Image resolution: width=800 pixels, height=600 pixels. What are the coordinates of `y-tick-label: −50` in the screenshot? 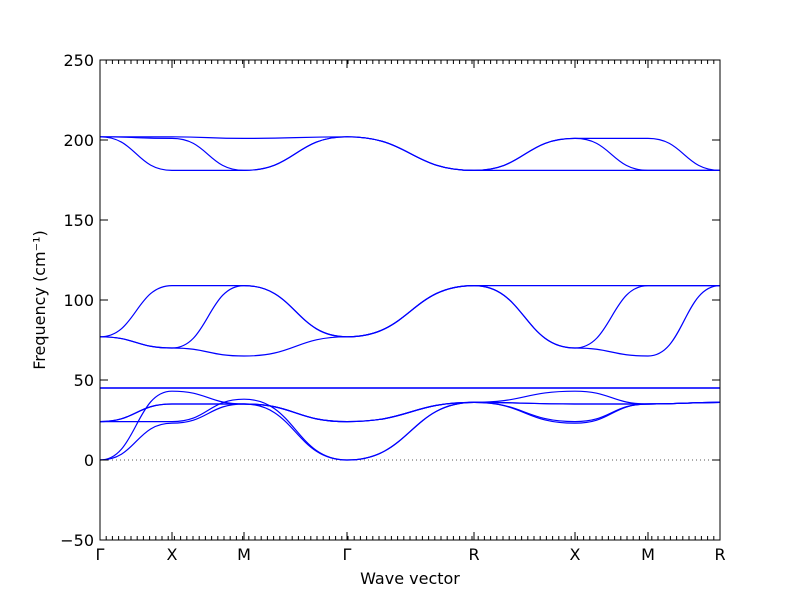 It's located at (77, 540).